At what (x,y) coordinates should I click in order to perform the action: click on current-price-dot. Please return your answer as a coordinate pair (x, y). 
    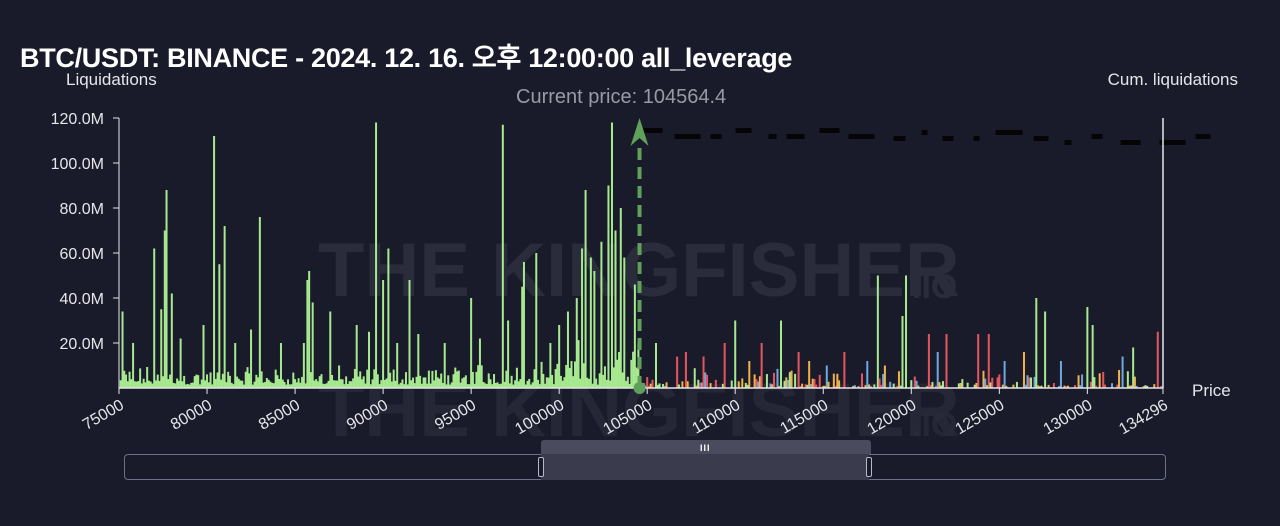
    Looking at the image, I should click on (639, 388).